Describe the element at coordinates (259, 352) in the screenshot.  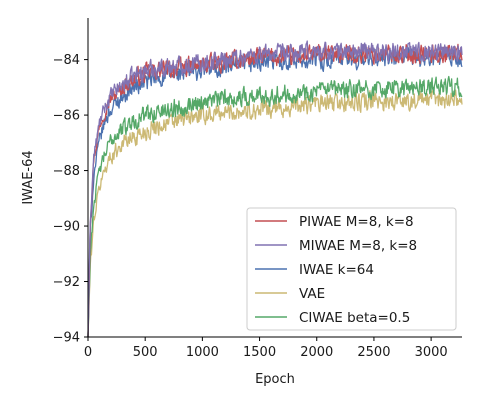
I see `x-tick-label: 1500` at that location.